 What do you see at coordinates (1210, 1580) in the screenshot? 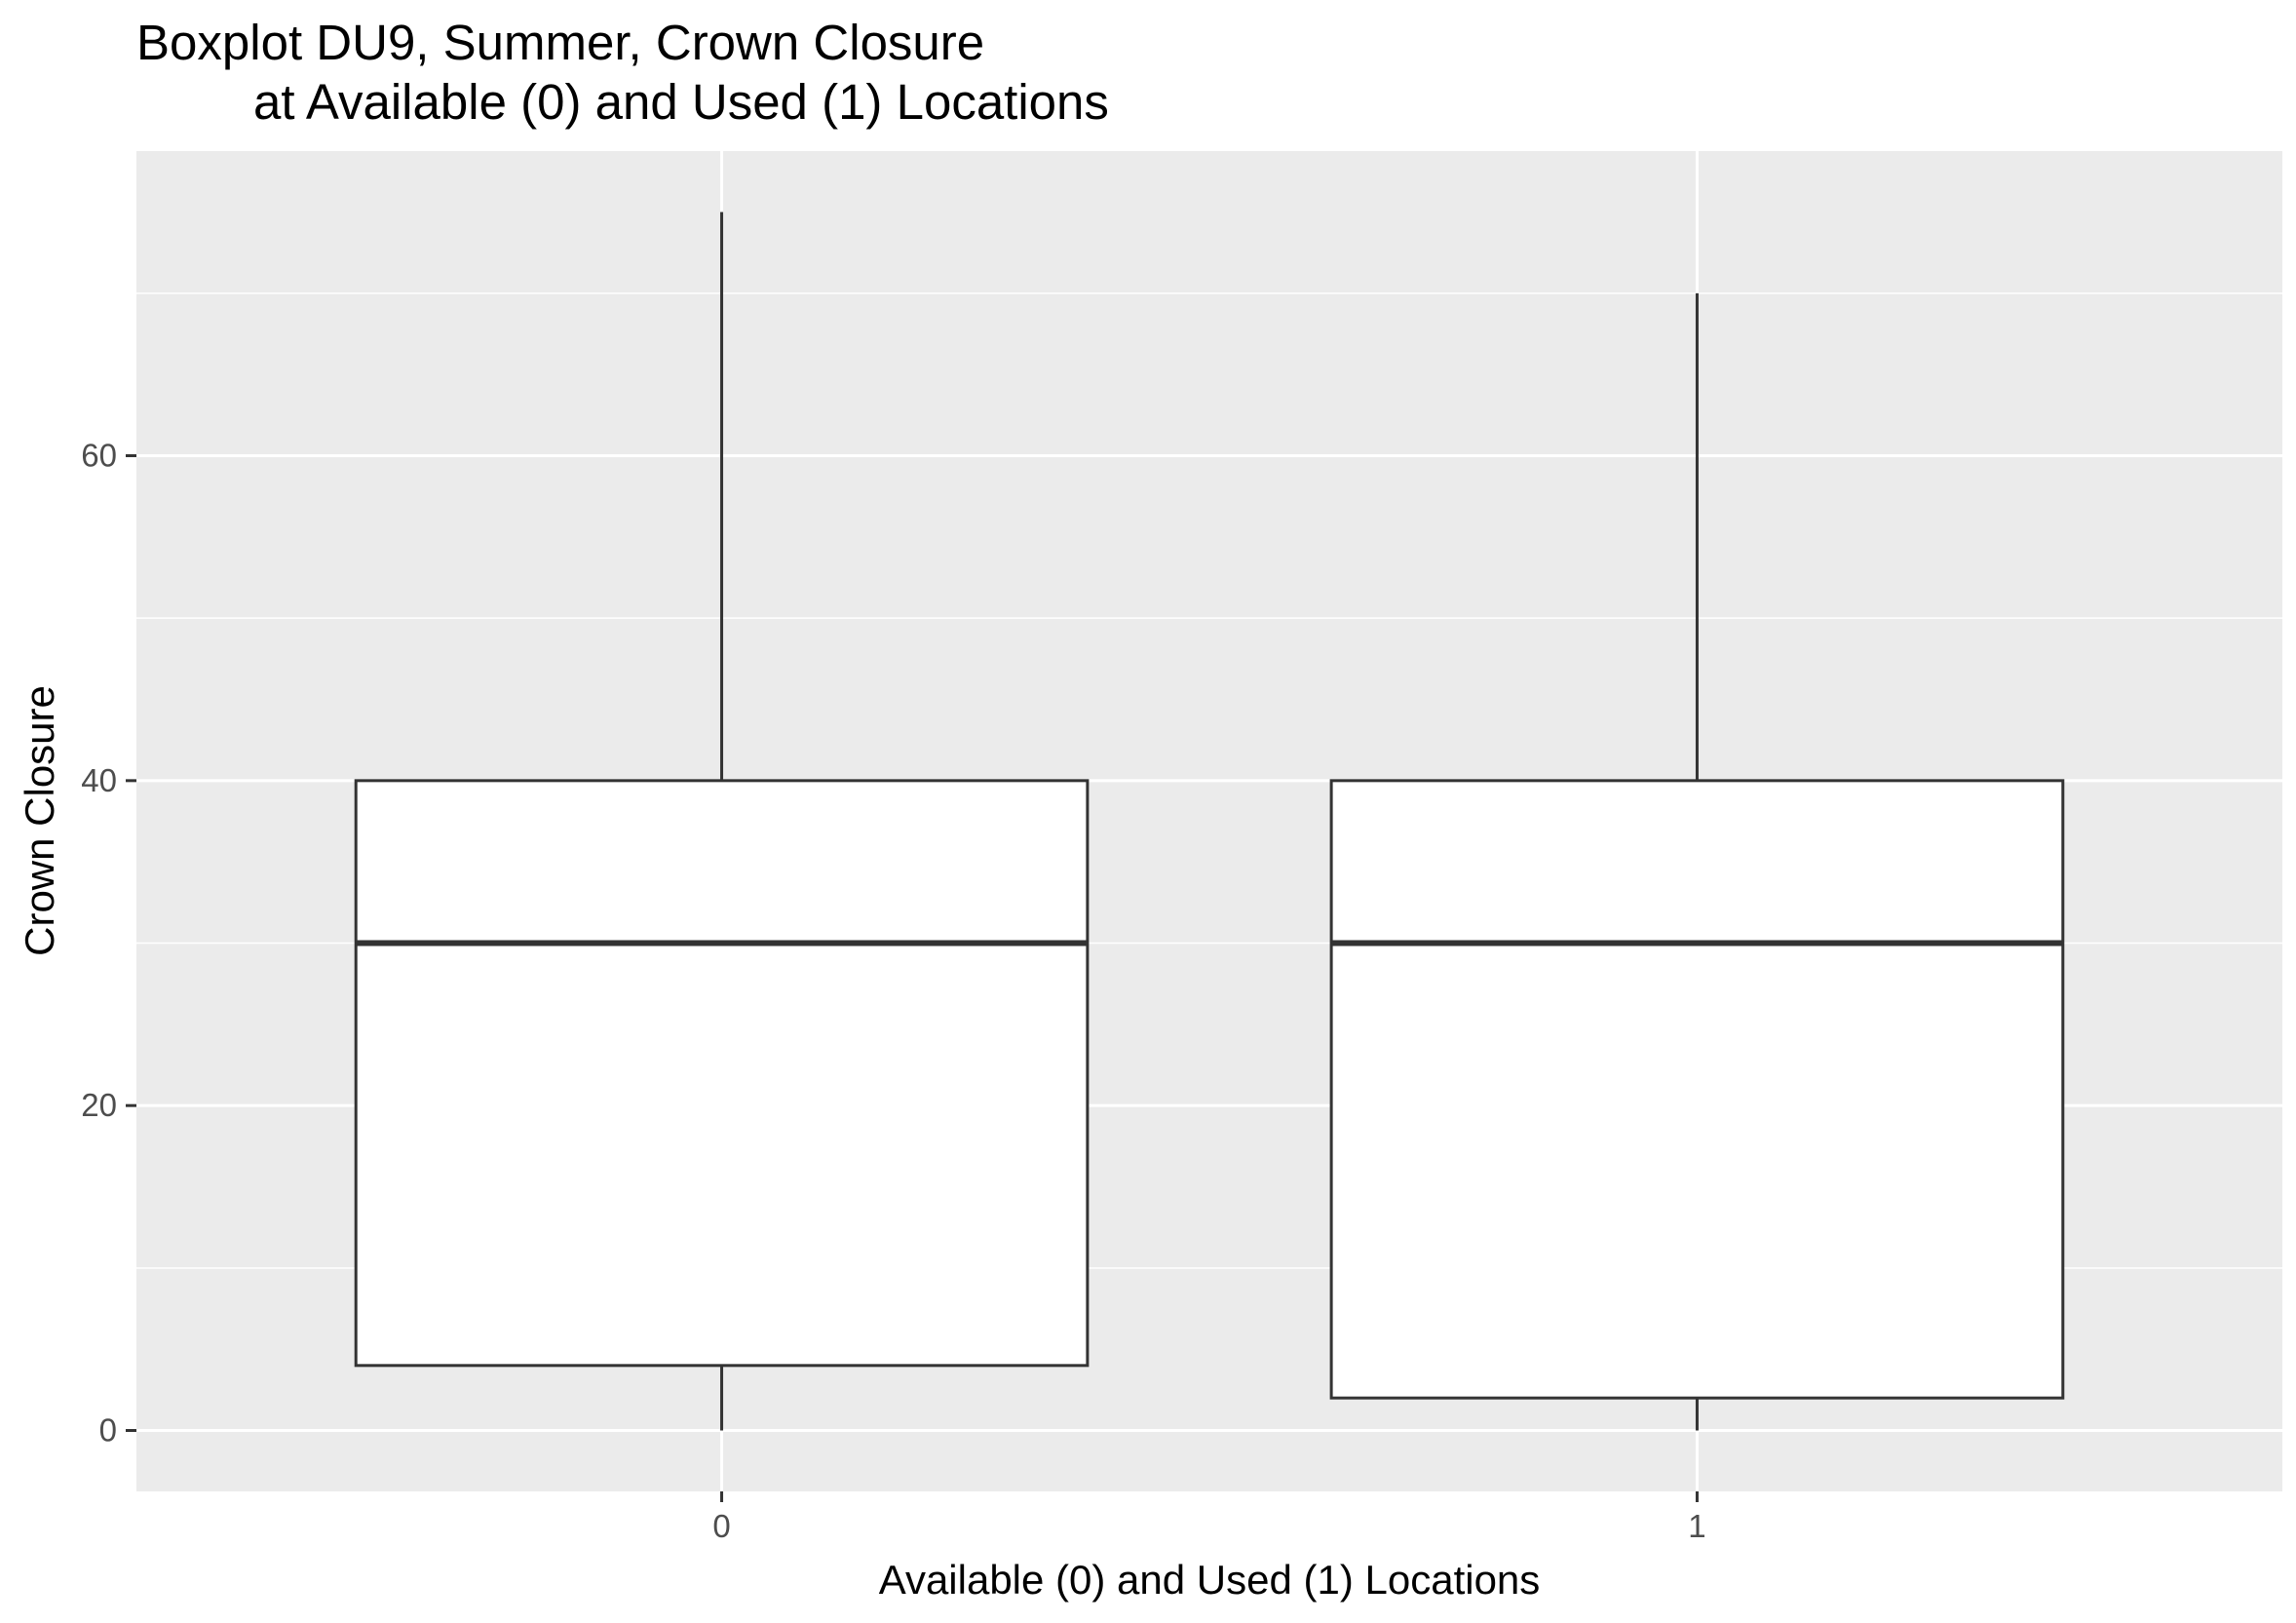
I see `x-axis-title: Available (0) and Used (1) Locations` at bounding box center [1210, 1580].